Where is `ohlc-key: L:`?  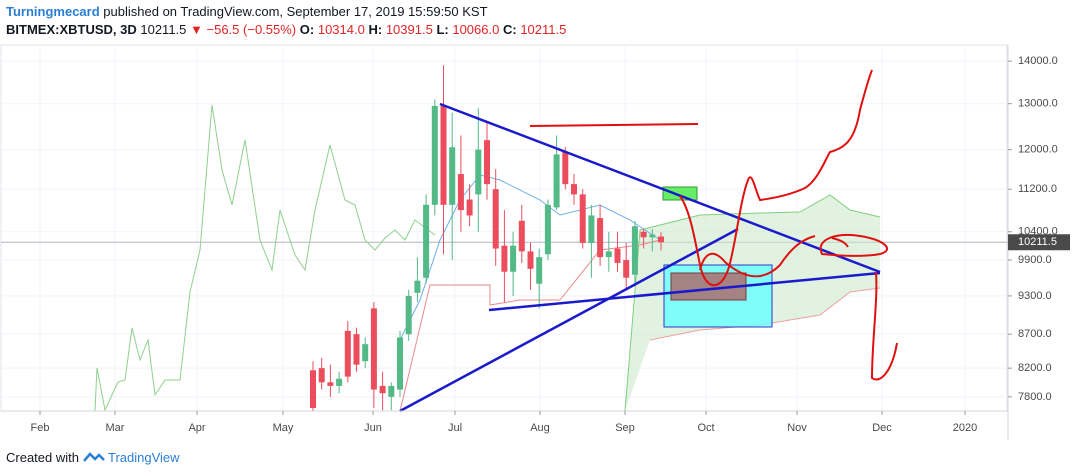
ohlc-key: L: is located at coordinates (442, 29).